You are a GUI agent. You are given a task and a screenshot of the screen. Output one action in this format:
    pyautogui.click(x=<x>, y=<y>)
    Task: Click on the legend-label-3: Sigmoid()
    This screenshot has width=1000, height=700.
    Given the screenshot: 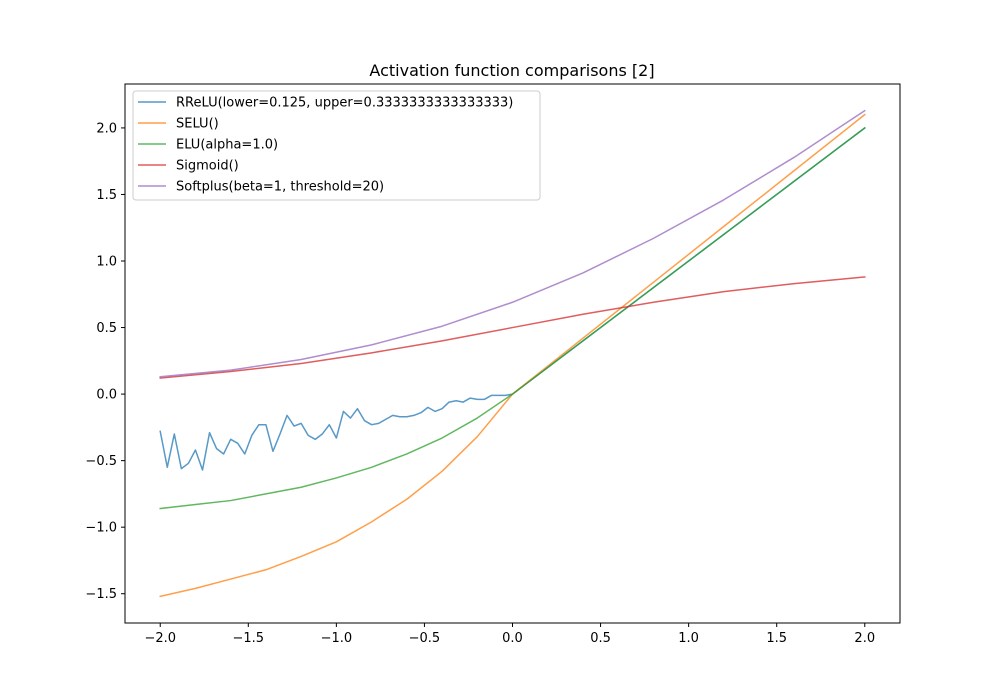 What is the action you would take?
    pyautogui.click(x=207, y=166)
    